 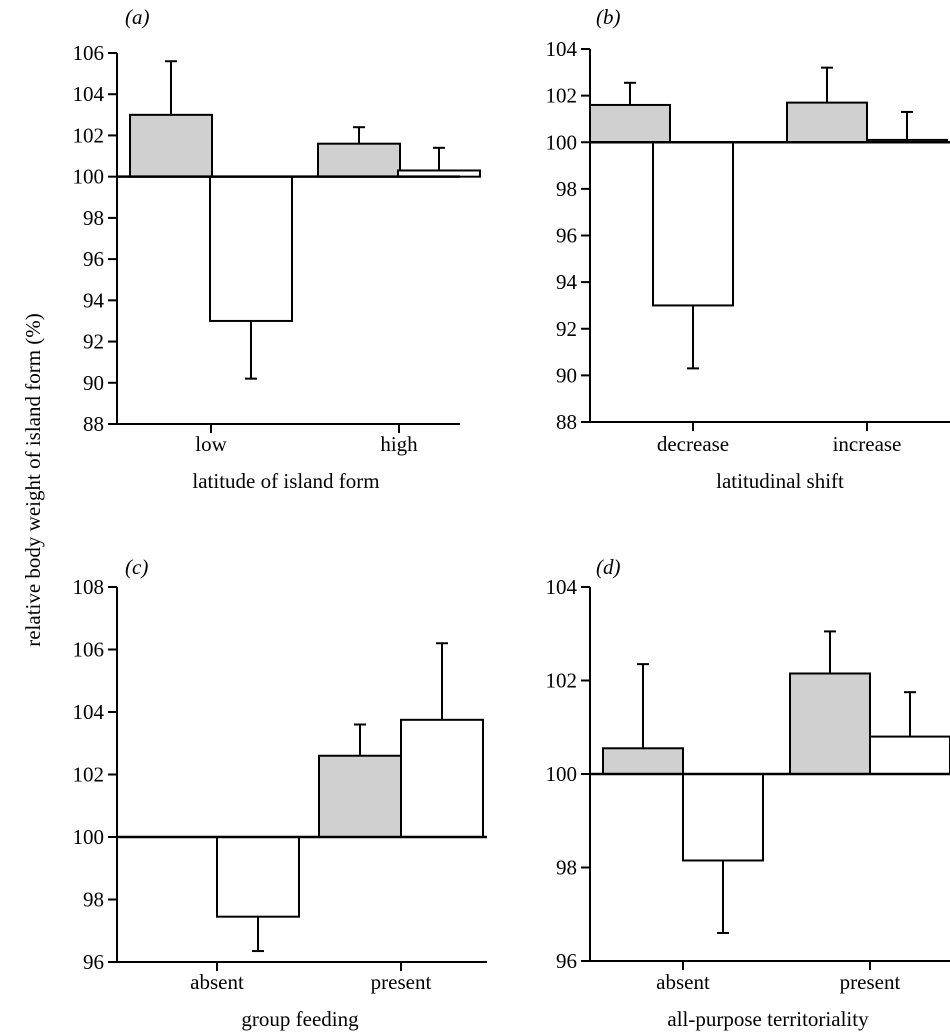 What do you see at coordinates (566, 189) in the screenshot?
I see `panel-b-y-tick-label: 98` at bounding box center [566, 189].